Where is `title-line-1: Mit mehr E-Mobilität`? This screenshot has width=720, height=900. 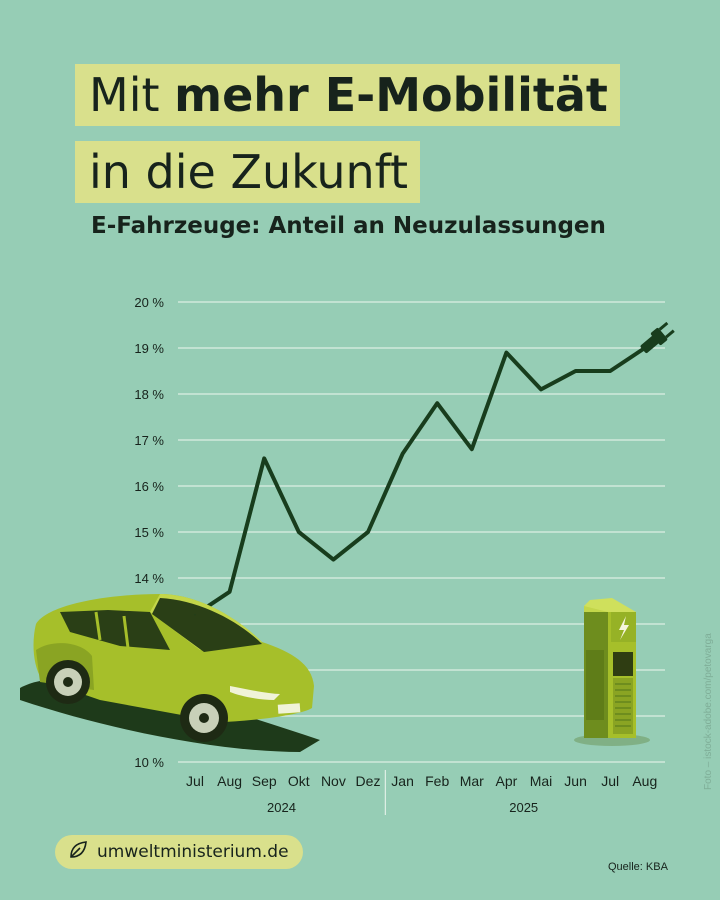 title-line-1: Mit mehr E-Mobilität is located at coordinates (347, 95).